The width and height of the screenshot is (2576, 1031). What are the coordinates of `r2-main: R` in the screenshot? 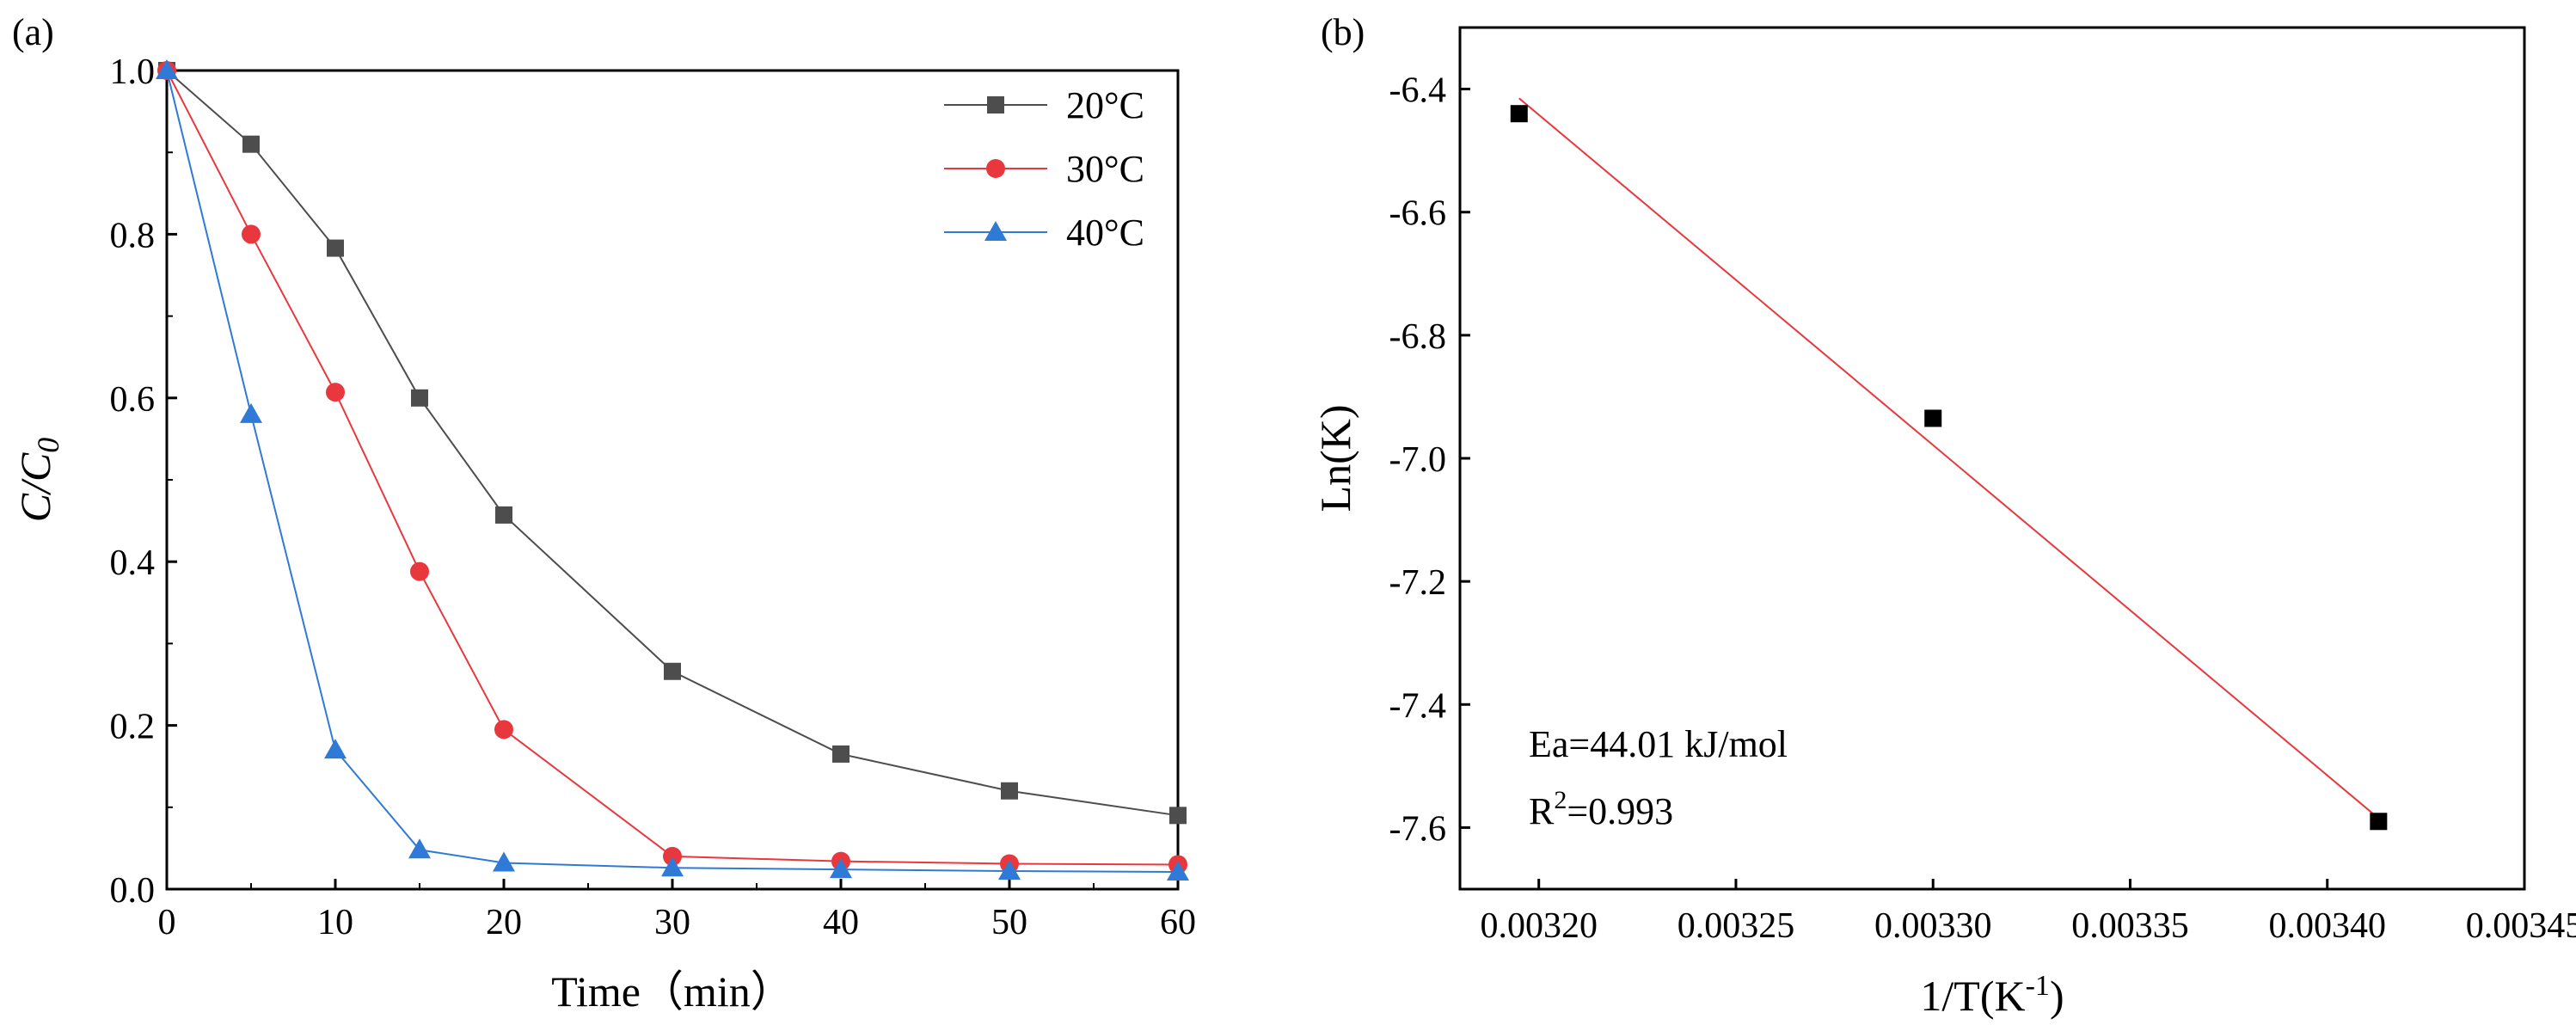 It's located at (1542, 811).